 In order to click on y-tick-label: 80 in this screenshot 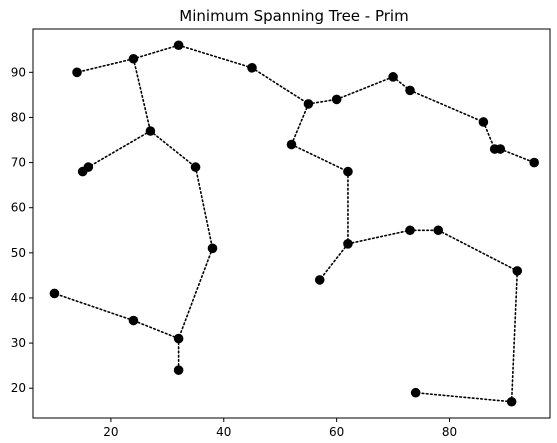, I will do `click(18, 117)`.